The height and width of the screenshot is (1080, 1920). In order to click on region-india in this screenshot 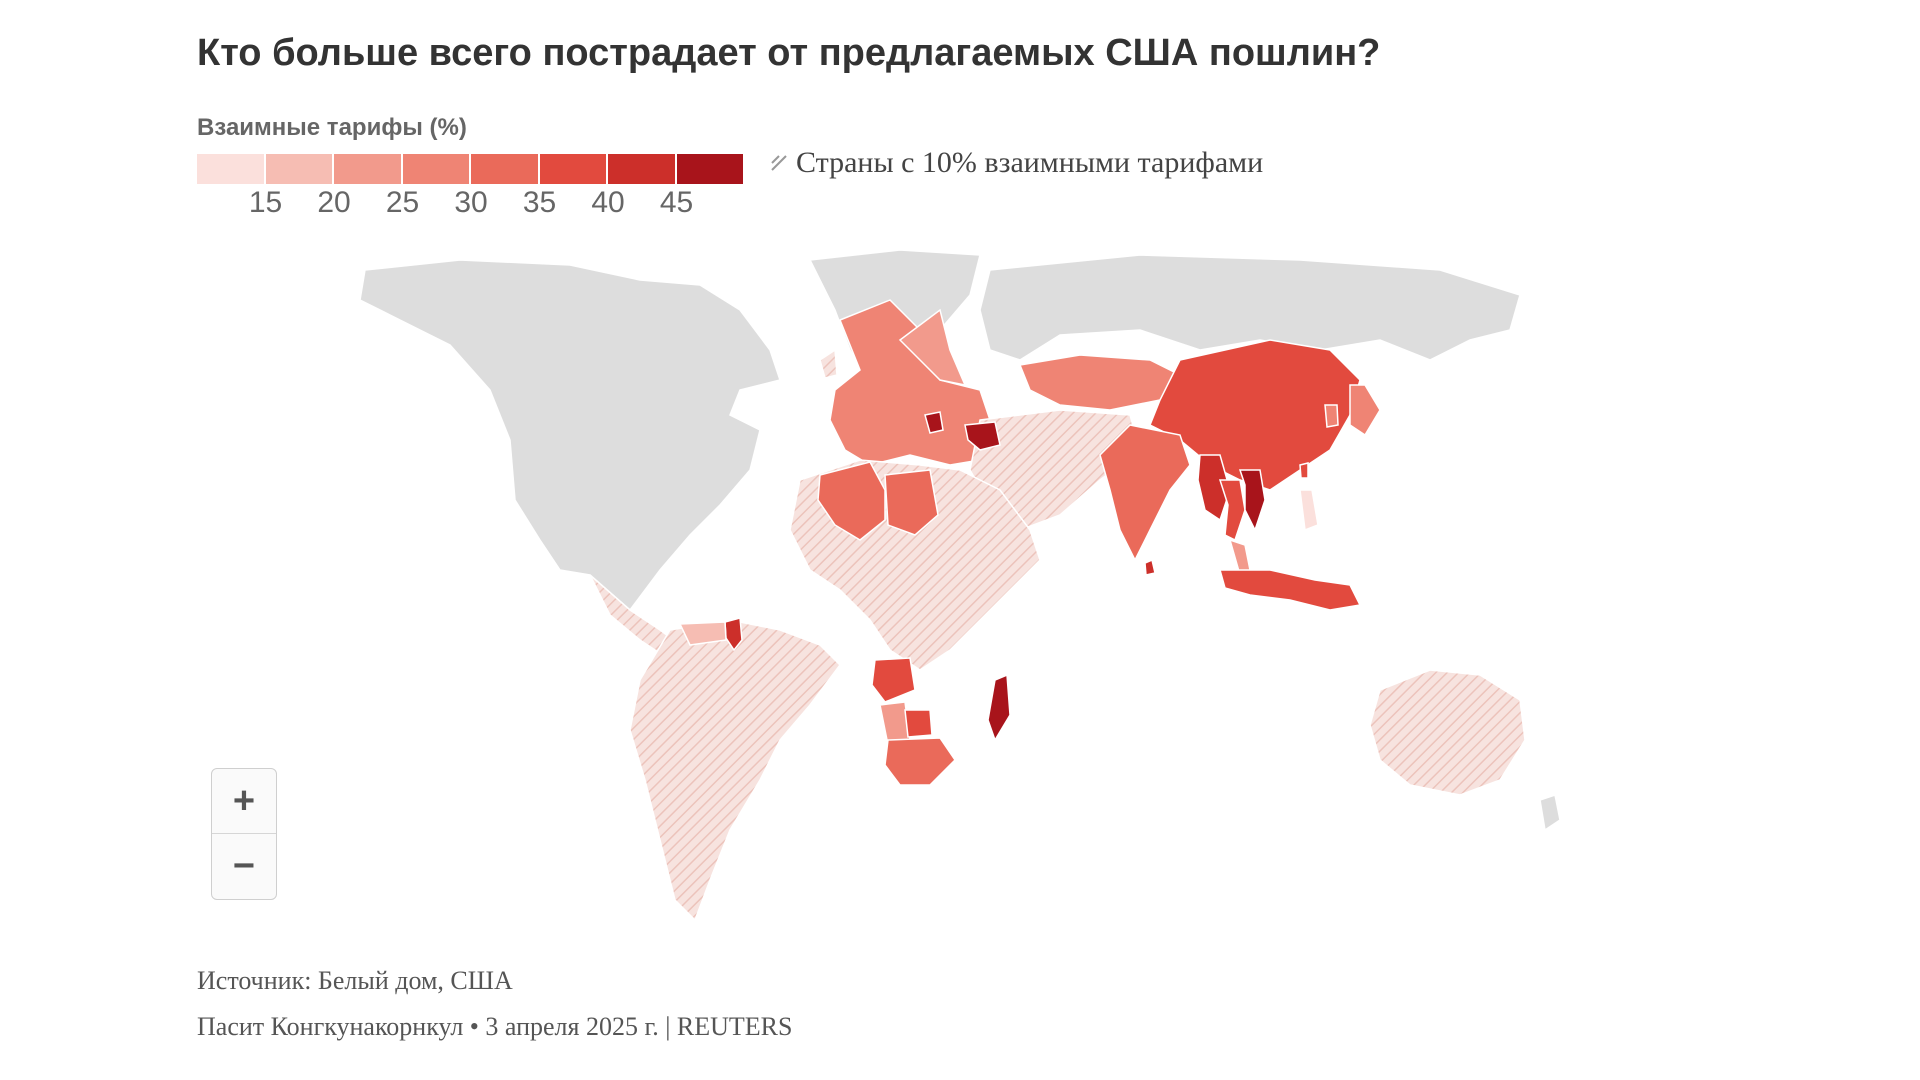, I will do `click(1145, 493)`.